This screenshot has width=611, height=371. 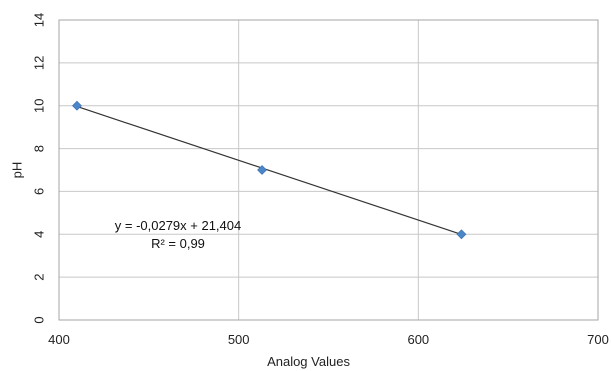 I want to click on y-axis-title: pH, so click(x=16, y=170).